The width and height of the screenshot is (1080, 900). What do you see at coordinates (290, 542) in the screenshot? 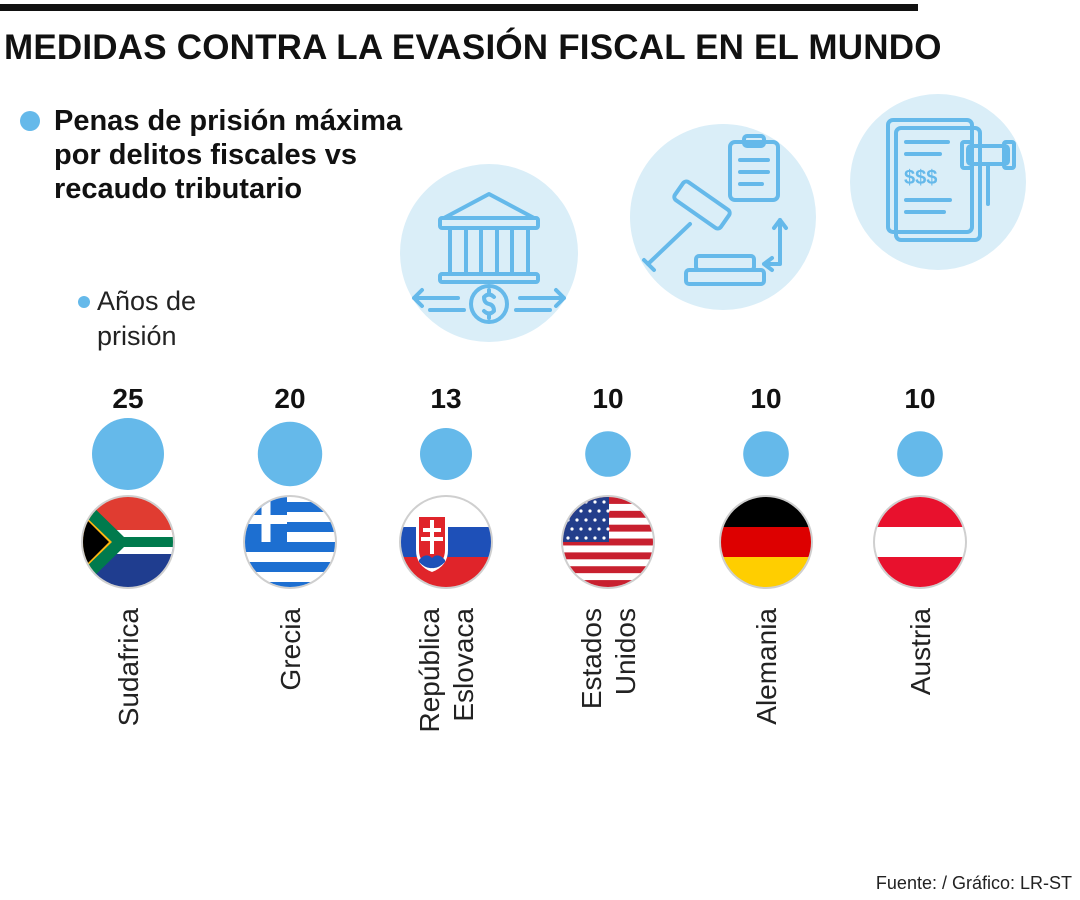
I see `greece-flag-icon` at bounding box center [290, 542].